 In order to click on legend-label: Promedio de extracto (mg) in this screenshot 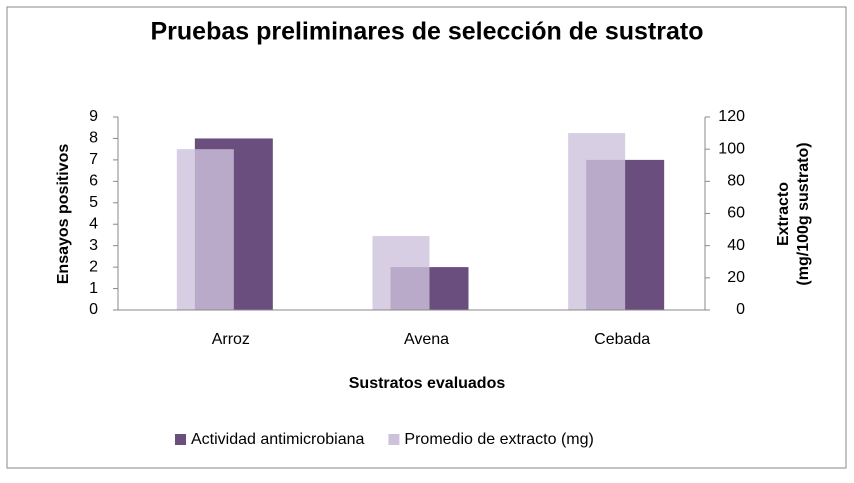, I will do `click(498, 439)`.